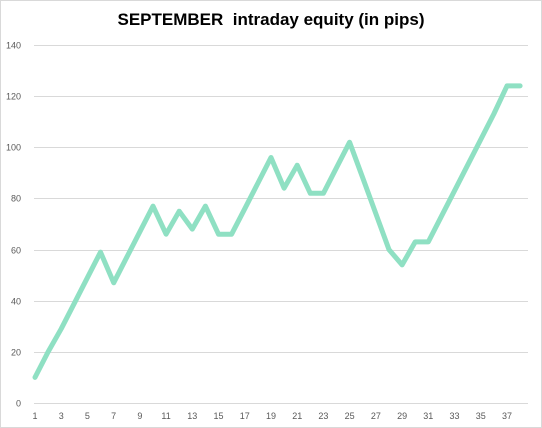 The width and height of the screenshot is (542, 428). I want to click on x-tick-label: 21, so click(297, 416).